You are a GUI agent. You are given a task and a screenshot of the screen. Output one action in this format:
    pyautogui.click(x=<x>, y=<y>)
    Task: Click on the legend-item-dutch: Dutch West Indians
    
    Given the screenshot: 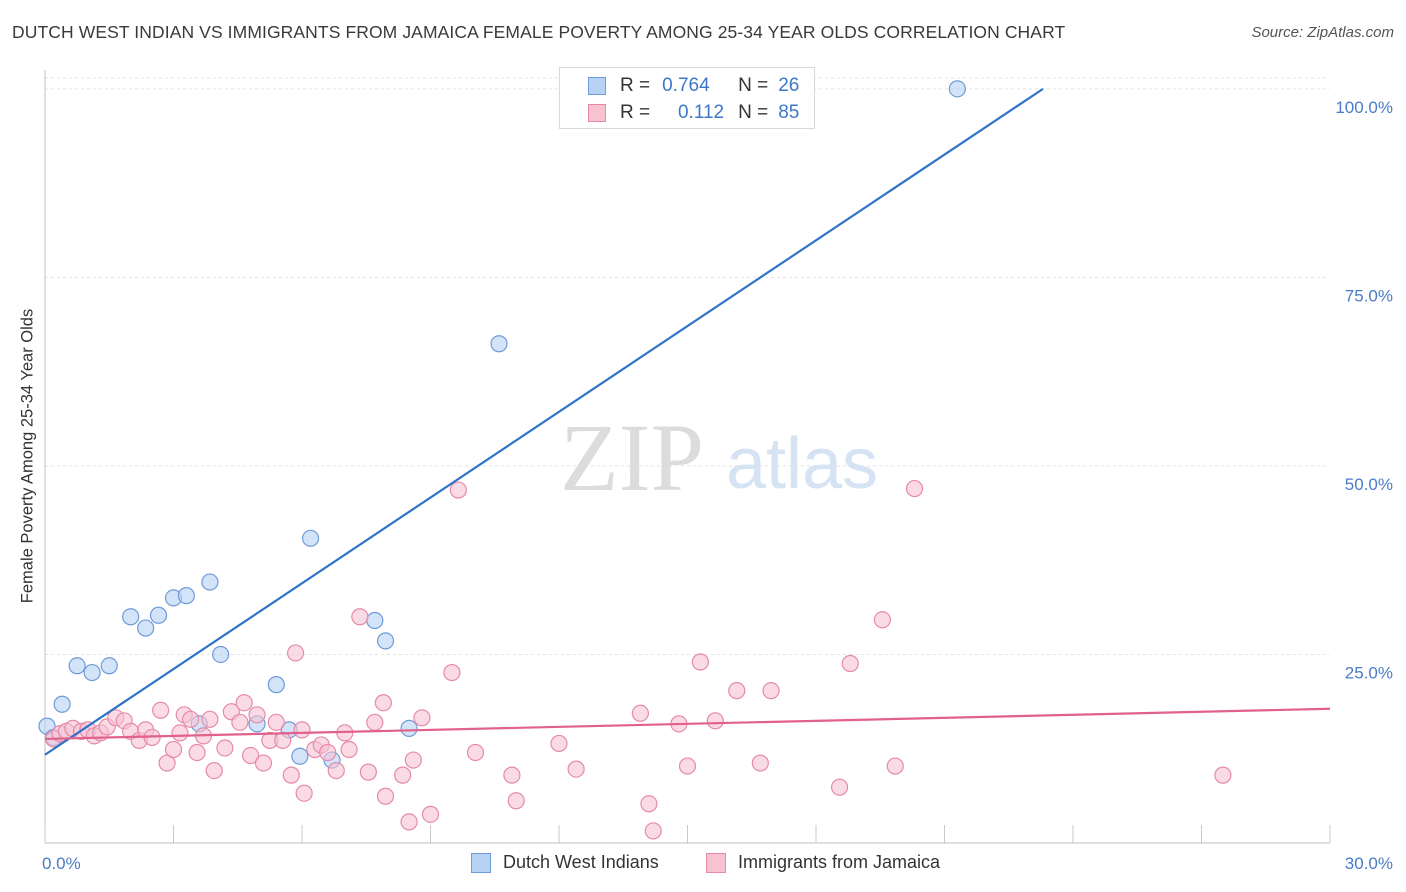 What is the action you would take?
    pyautogui.click(x=565, y=862)
    